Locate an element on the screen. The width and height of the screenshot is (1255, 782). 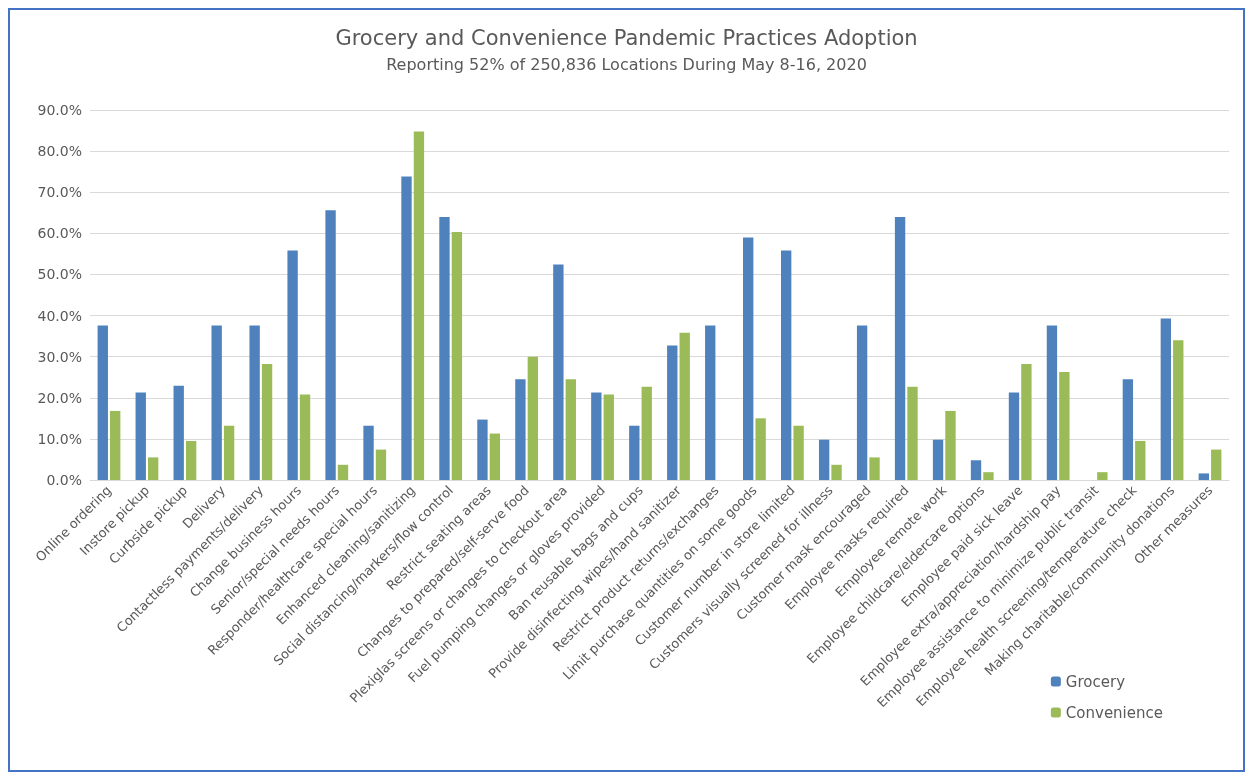
y-tick-label: 0.0% is located at coordinates (64, 480).